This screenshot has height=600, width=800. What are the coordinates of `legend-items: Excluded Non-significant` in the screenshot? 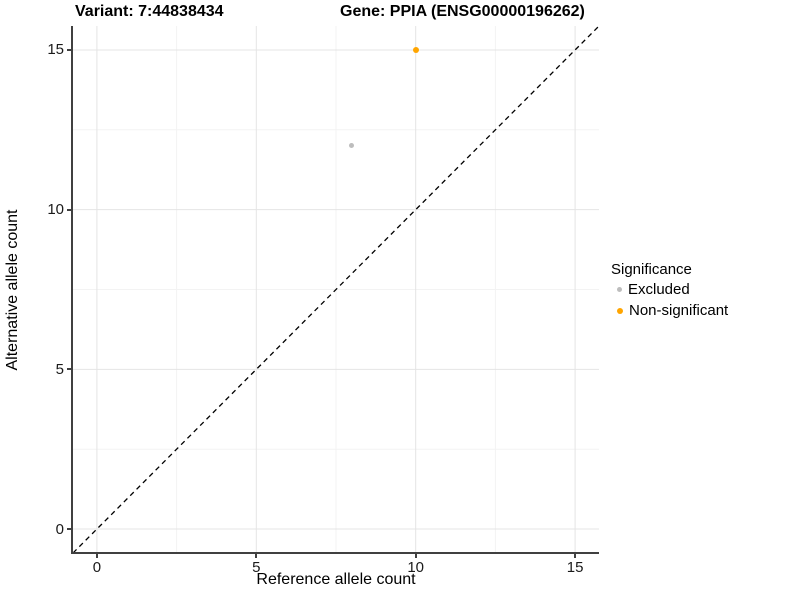 It's located at (669, 300).